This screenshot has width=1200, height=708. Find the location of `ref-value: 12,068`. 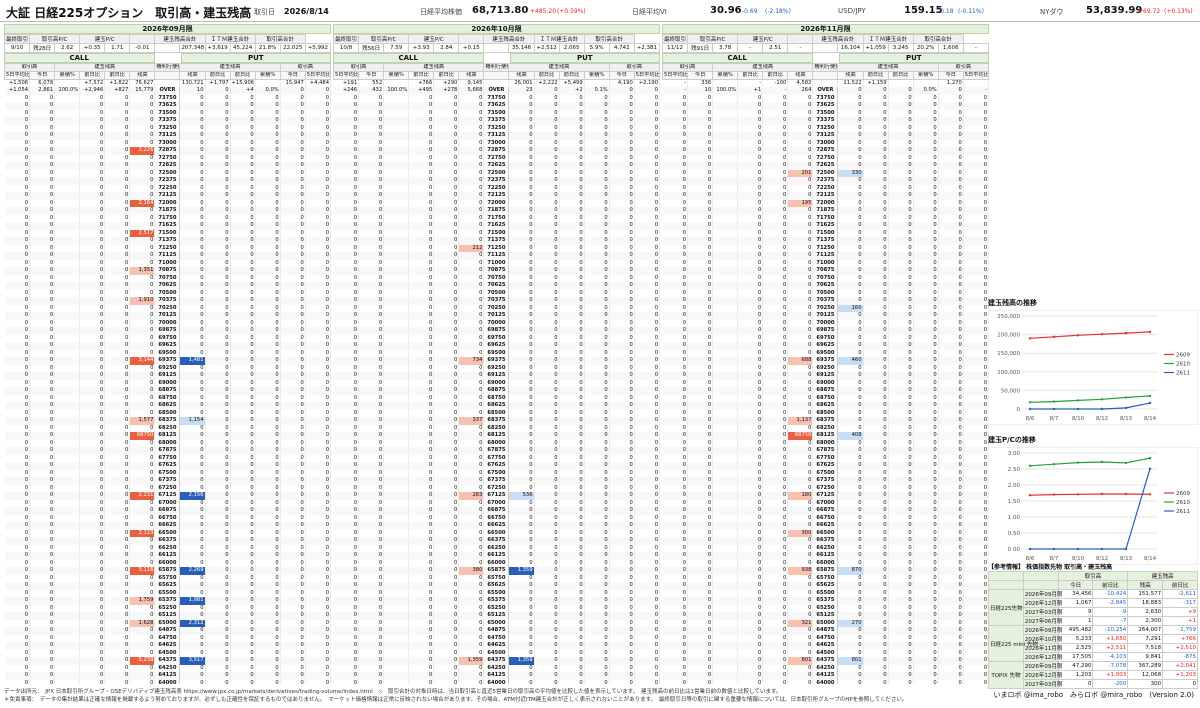

ref-value: 12,068 is located at coordinates (1145, 675).